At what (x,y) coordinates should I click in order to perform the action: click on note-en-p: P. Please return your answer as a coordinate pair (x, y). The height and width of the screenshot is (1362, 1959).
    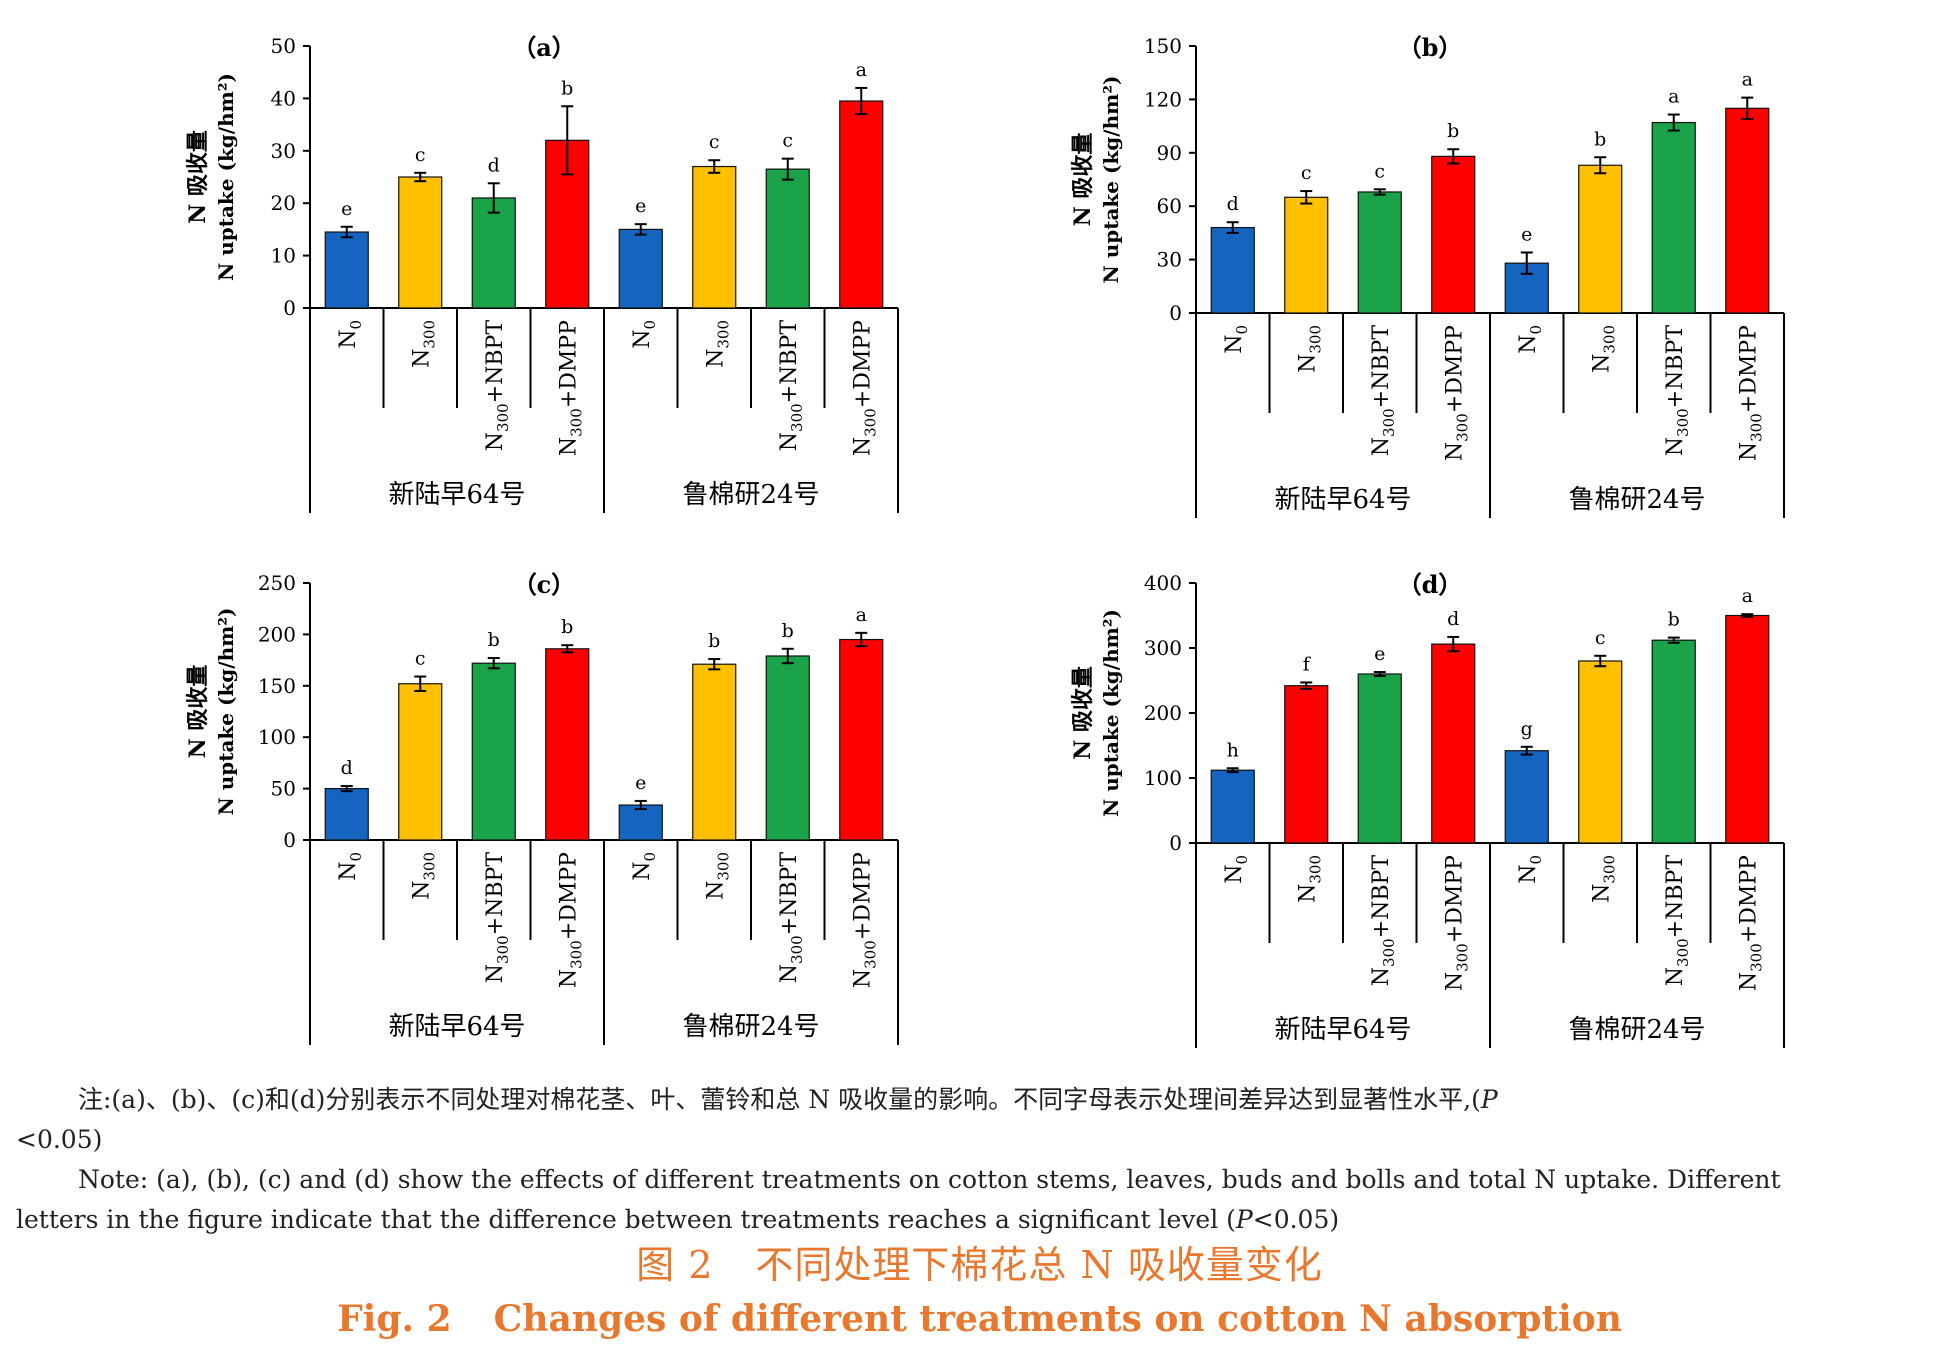
    Looking at the image, I should click on (1244, 1219).